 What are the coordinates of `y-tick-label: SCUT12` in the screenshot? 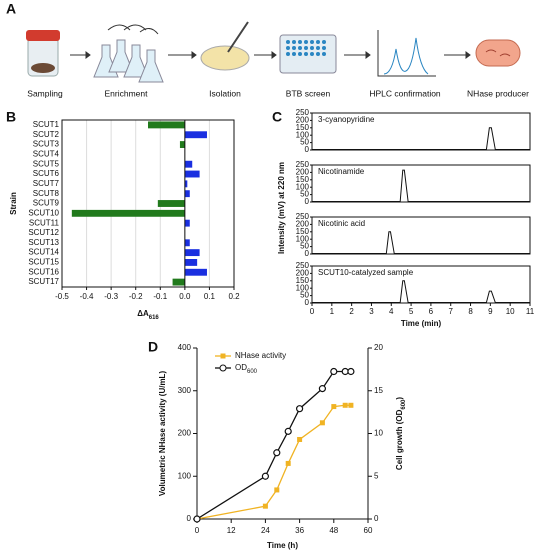 It's located at (43, 232).